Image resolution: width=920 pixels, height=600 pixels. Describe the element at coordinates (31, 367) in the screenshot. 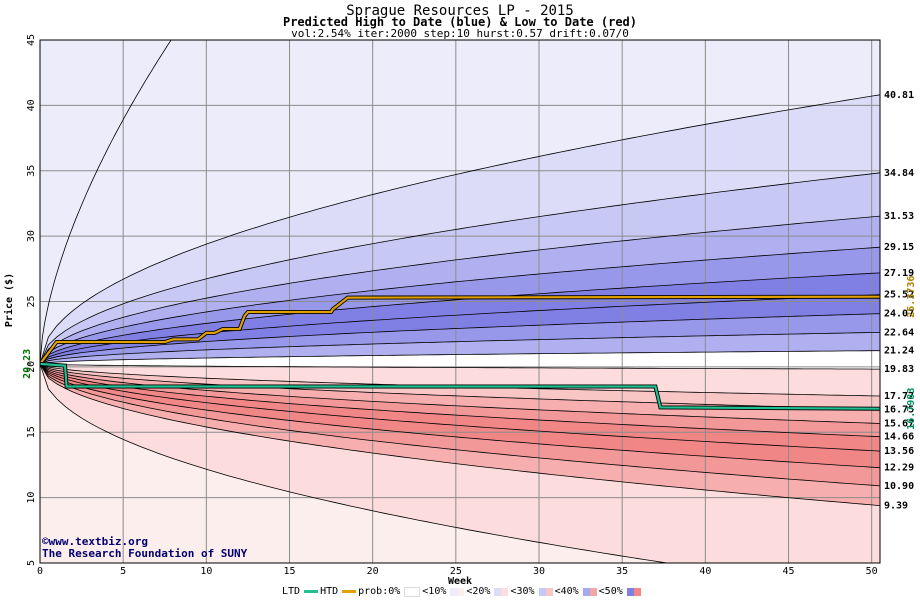

I see `y-tick-label: 20` at that location.